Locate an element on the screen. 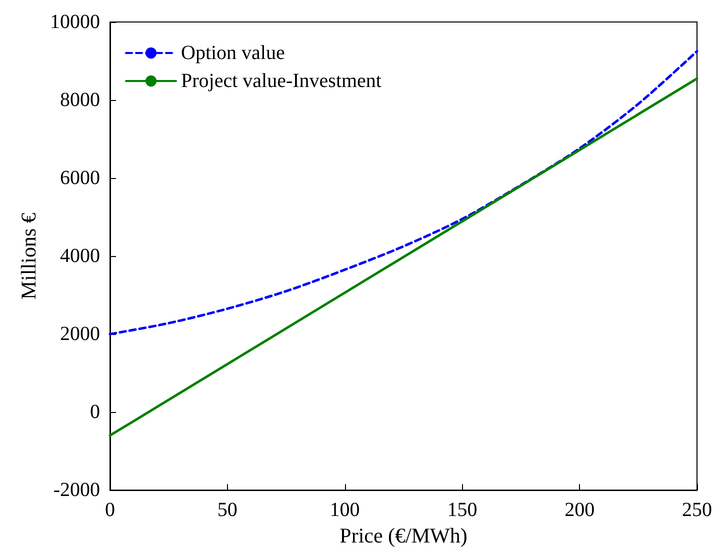  y-tick-label: 8000 is located at coordinates (80, 100).